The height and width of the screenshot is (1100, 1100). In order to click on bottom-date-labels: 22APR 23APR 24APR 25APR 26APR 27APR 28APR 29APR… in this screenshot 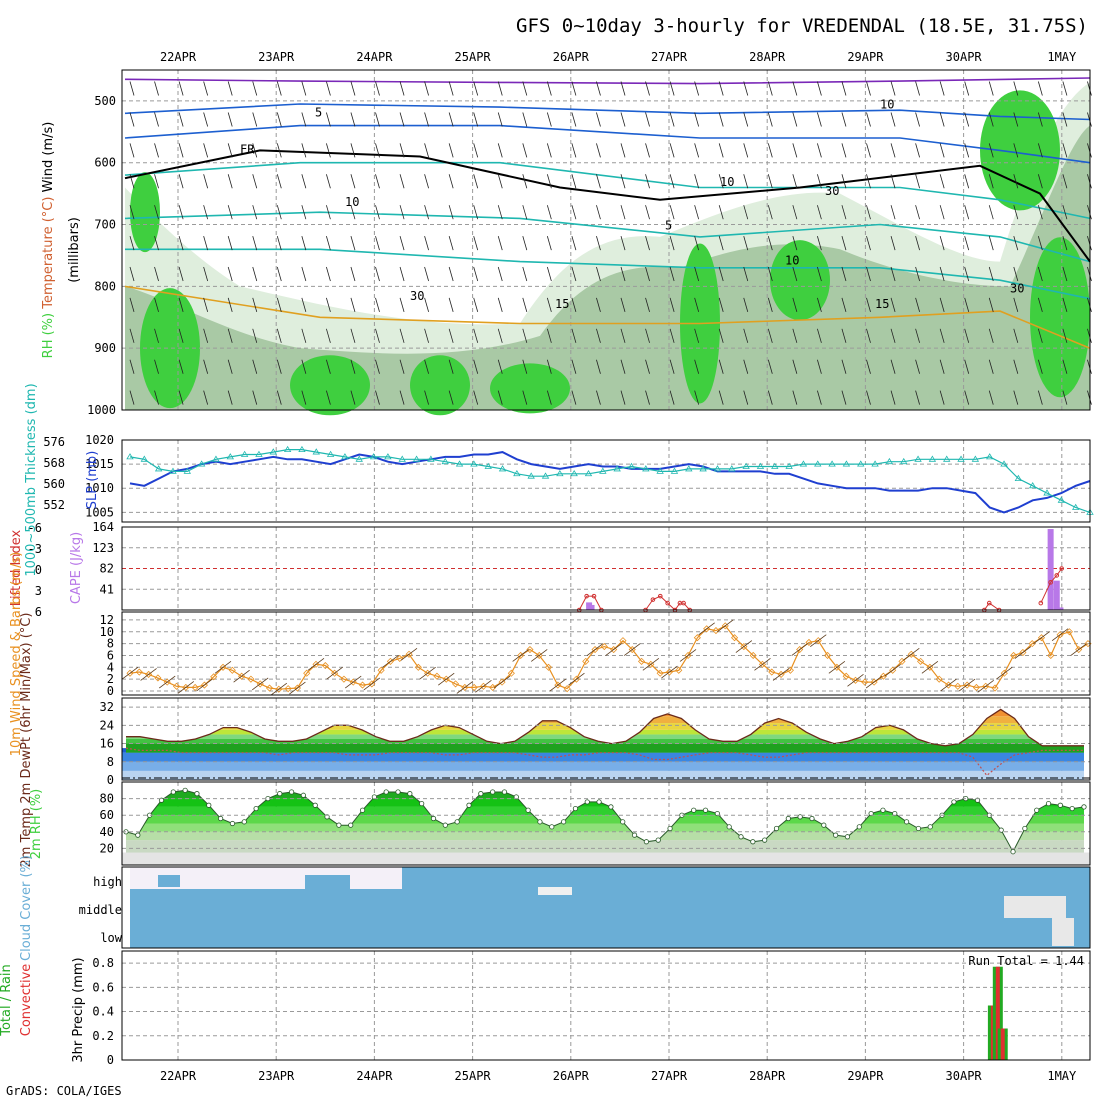, I will do `click(618, 1076)`.